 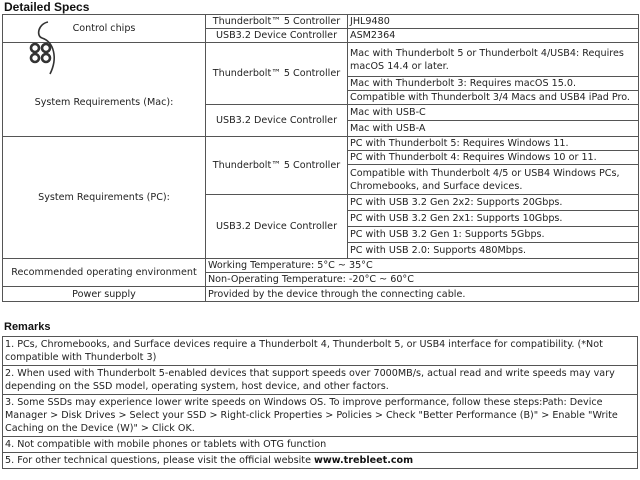 I want to click on value-cell: Non-Operating Temperature: -20°C ~ 60°C, so click(x=422, y=279).